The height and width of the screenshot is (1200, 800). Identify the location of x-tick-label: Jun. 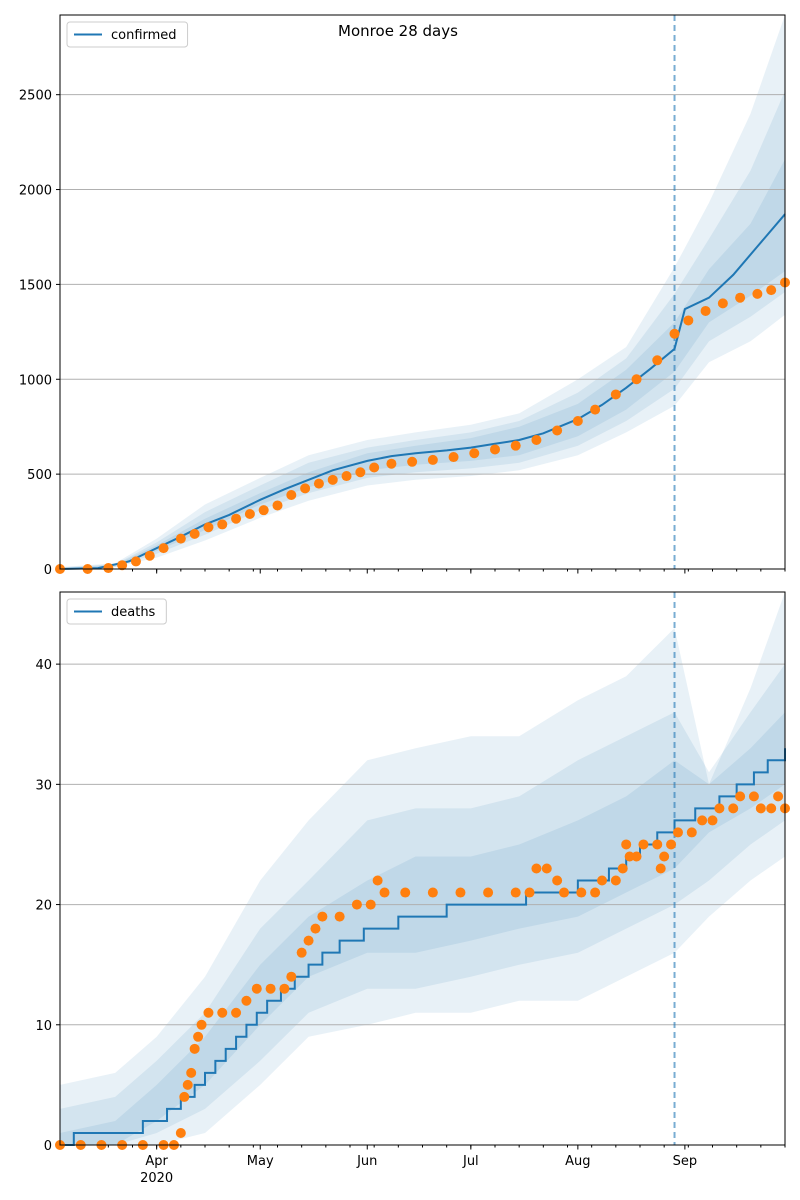
(366, 1161).